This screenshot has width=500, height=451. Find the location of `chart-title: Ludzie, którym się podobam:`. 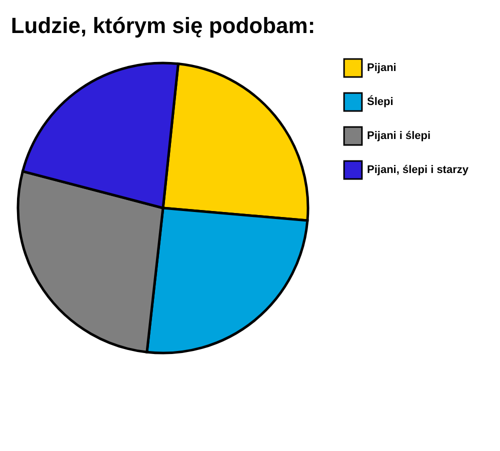

chart-title: Ludzie, którym się podobam: is located at coordinates (163, 25).